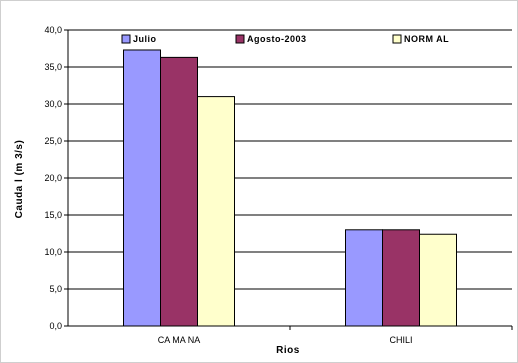 This screenshot has height=363, width=518. I want to click on y-tick-label: 10,0, so click(53, 252).